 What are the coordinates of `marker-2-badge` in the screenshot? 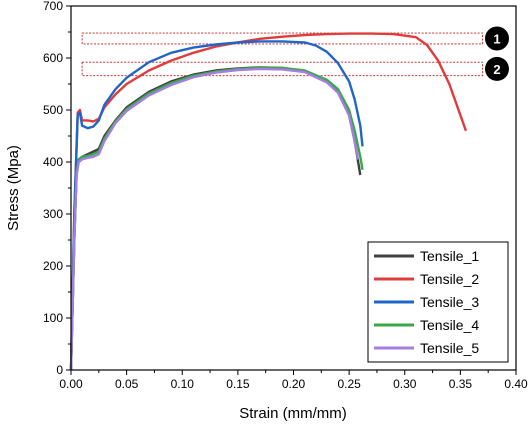 It's located at (497, 68).